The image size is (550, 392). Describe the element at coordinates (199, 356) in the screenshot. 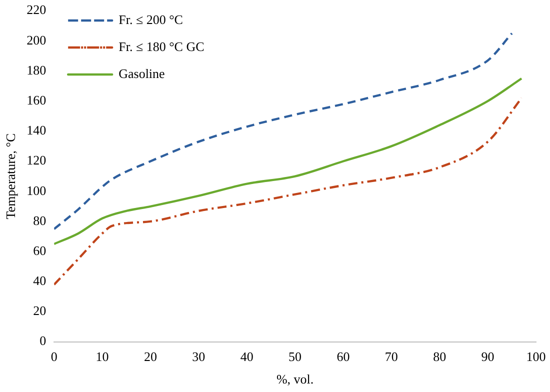

I see `x-tick-label: 30` at that location.